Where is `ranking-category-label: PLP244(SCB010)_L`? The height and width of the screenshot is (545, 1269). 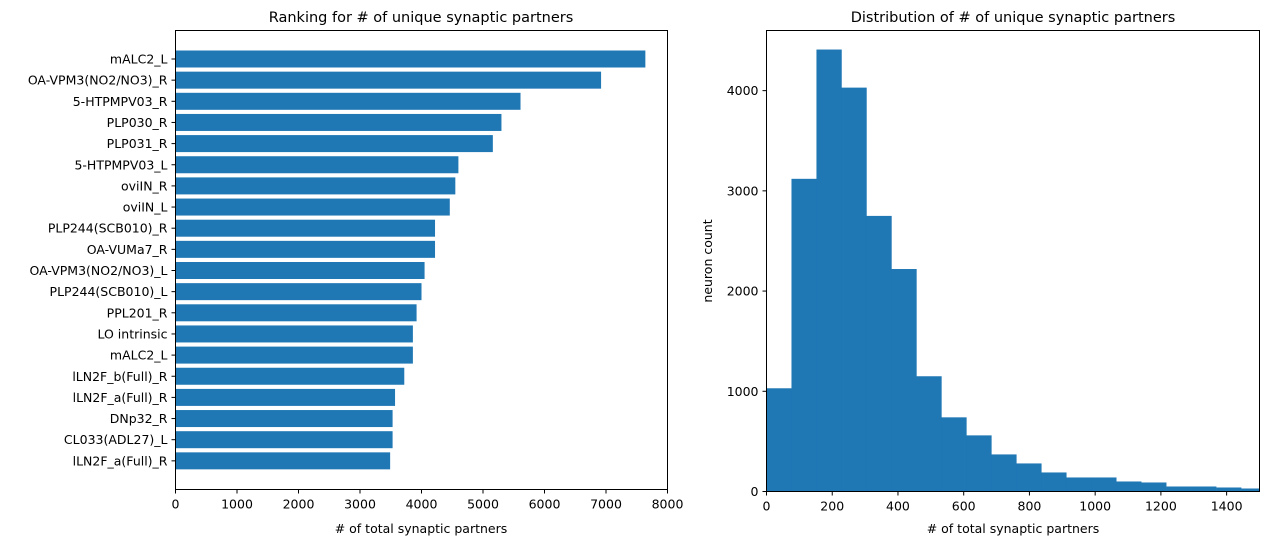
ranking-category-label: PLP244(SCB010)_L is located at coordinates (109, 291).